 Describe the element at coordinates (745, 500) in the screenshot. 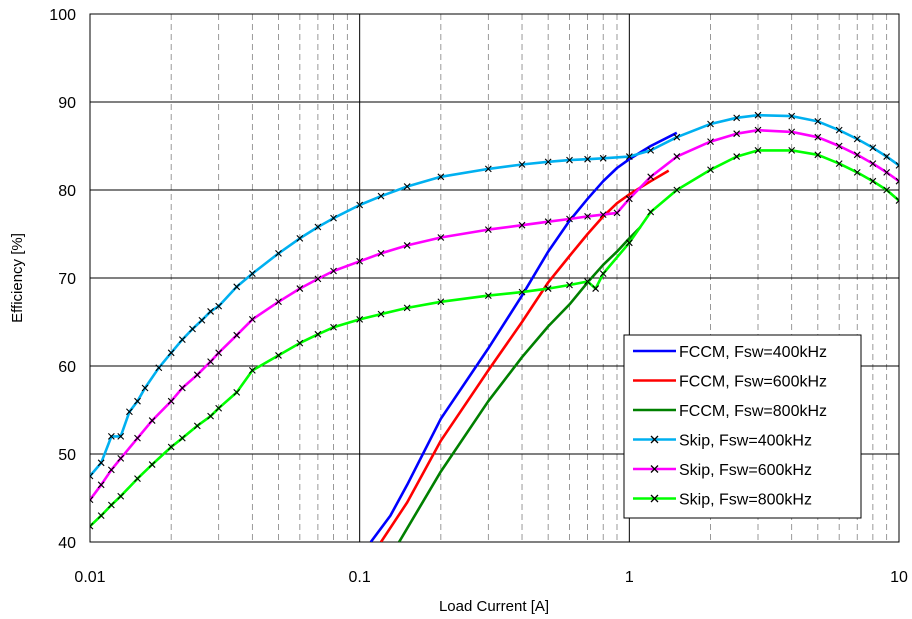

I see `legend-label: Skip, Fsw=800kHz` at that location.